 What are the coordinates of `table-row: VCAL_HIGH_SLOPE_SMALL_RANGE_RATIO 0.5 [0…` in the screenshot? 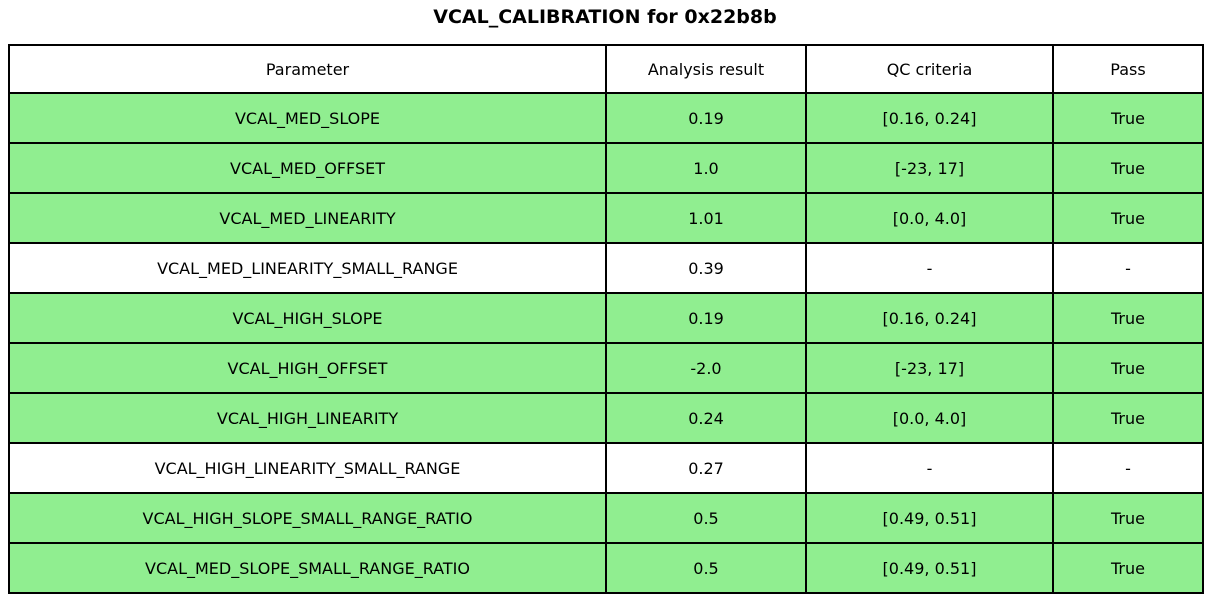 It's located at (606, 518).